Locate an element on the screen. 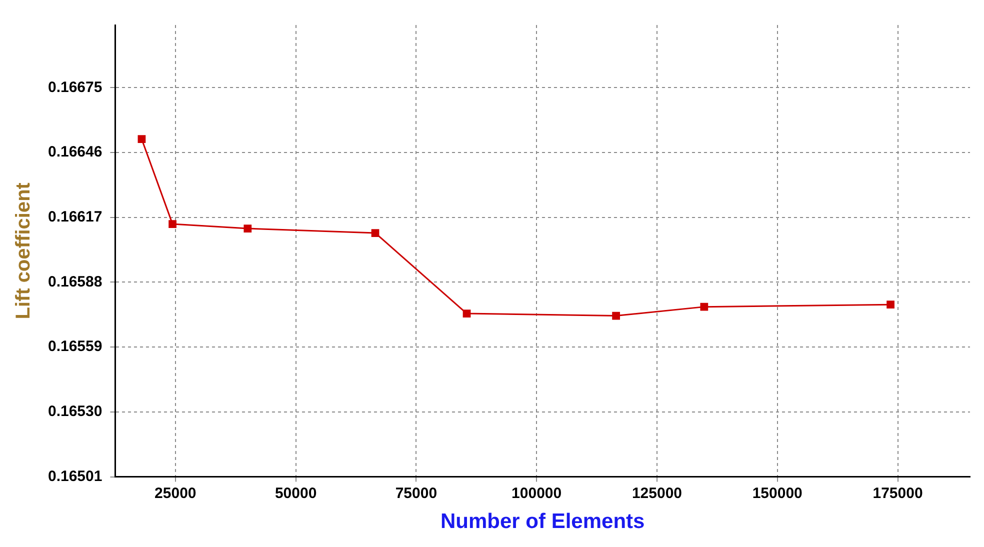 The height and width of the screenshot is (547, 984). x-tick-label: 25000 is located at coordinates (175, 493).